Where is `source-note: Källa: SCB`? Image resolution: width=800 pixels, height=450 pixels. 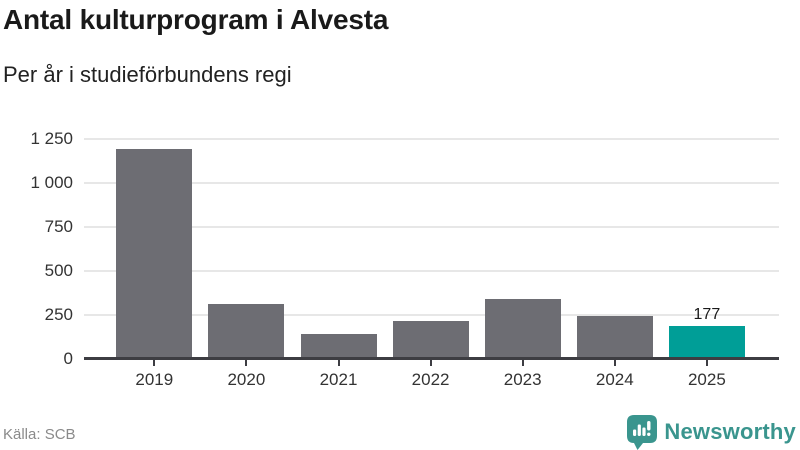 source-note: Källa: SCB is located at coordinates (39, 434).